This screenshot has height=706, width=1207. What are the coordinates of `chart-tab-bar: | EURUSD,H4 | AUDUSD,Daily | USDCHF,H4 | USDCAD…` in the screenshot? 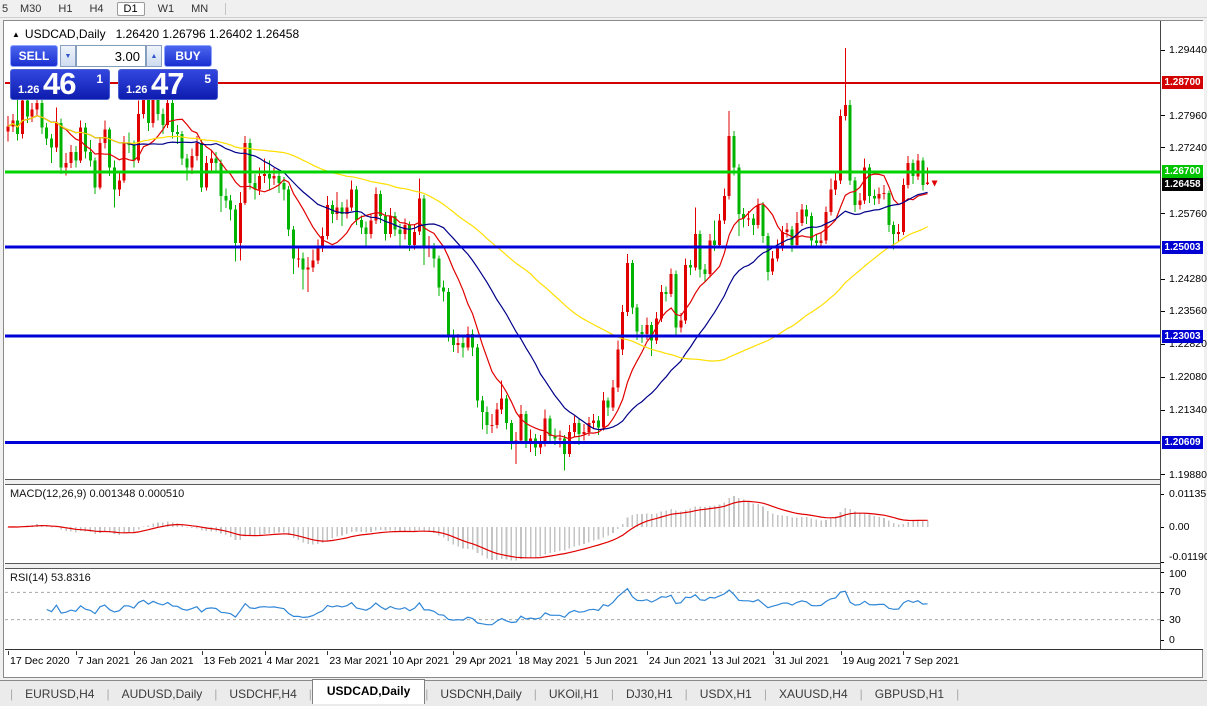 It's located at (603, 692).